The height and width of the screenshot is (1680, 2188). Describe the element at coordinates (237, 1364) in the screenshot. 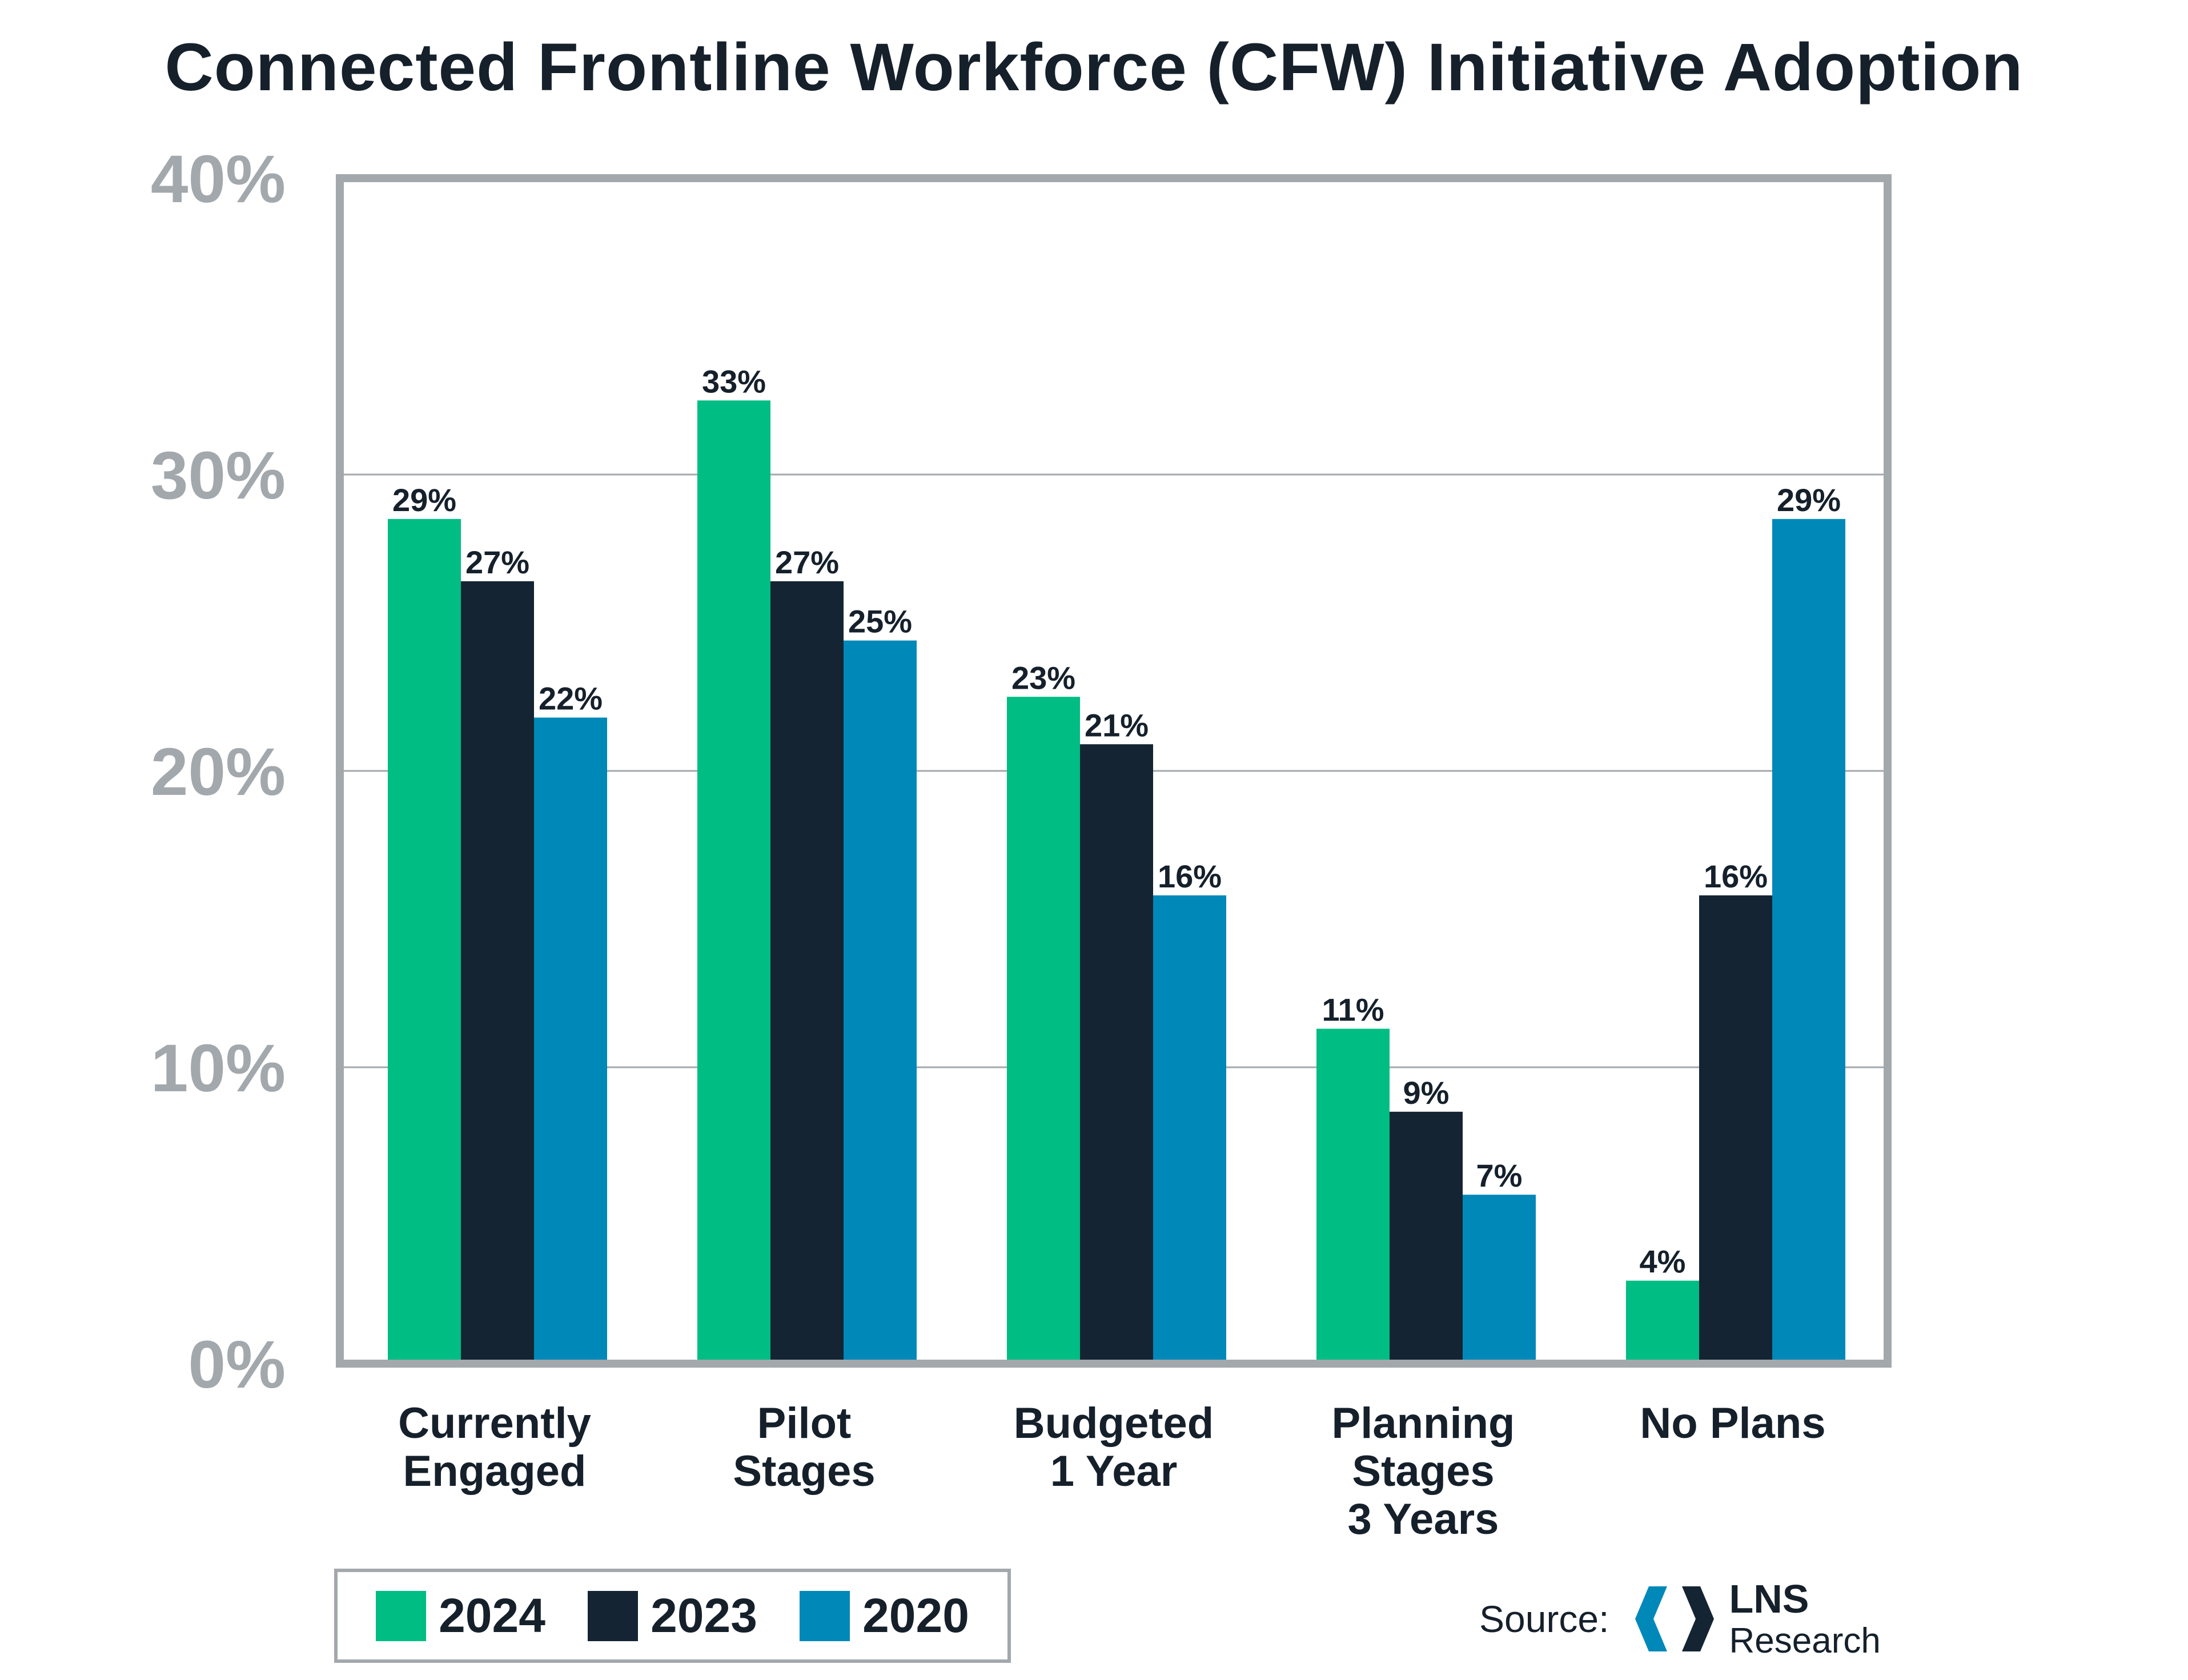

I see `y-tick-label: 0%` at that location.